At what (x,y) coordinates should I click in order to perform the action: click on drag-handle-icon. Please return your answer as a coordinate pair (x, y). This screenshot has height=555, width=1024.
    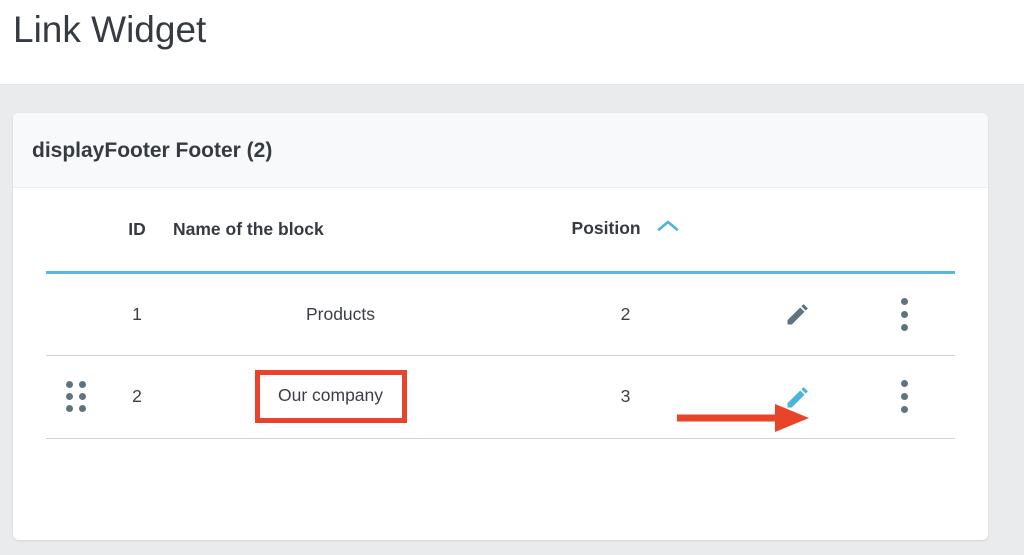
    Looking at the image, I should click on (76, 396).